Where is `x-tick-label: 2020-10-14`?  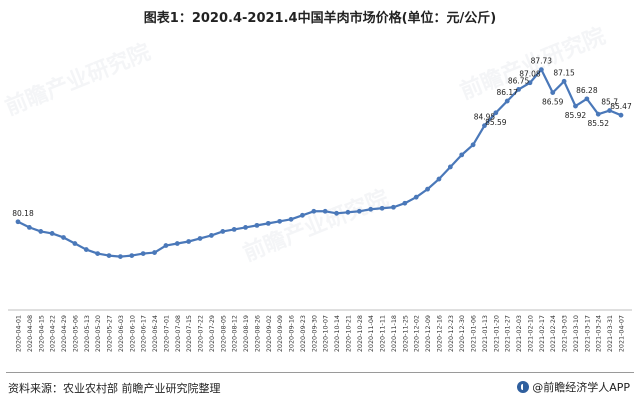
x-tick-label: 2020-10-14 is located at coordinates (337, 333).